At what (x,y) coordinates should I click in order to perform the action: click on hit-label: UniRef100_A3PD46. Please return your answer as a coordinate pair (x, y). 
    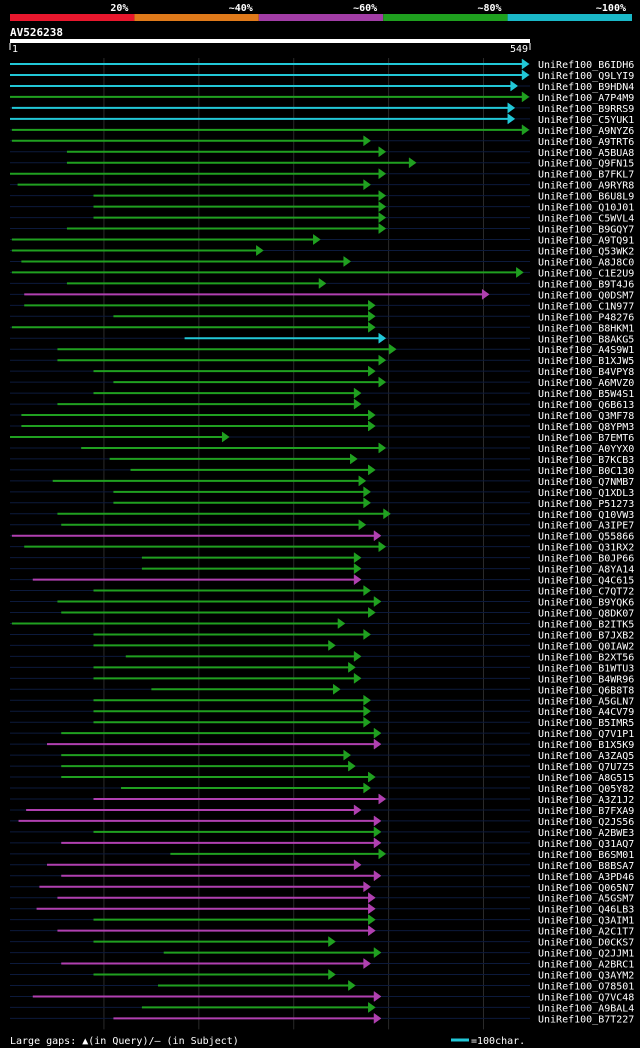
    Looking at the image, I should click on (586, 877).